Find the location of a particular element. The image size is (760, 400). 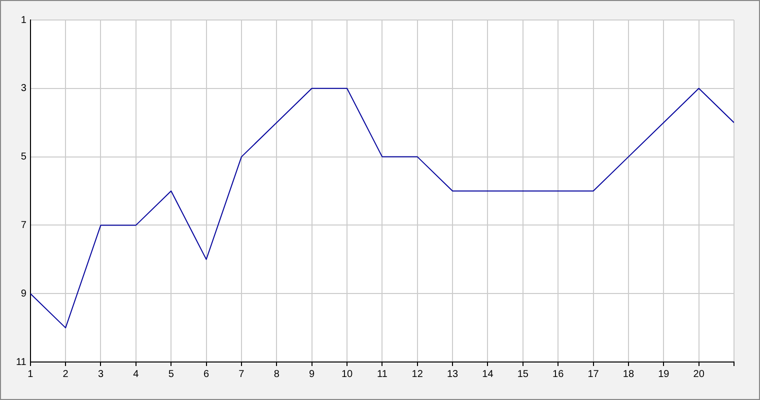

x-tick-label: 5 is located at coordinates (171, 374).